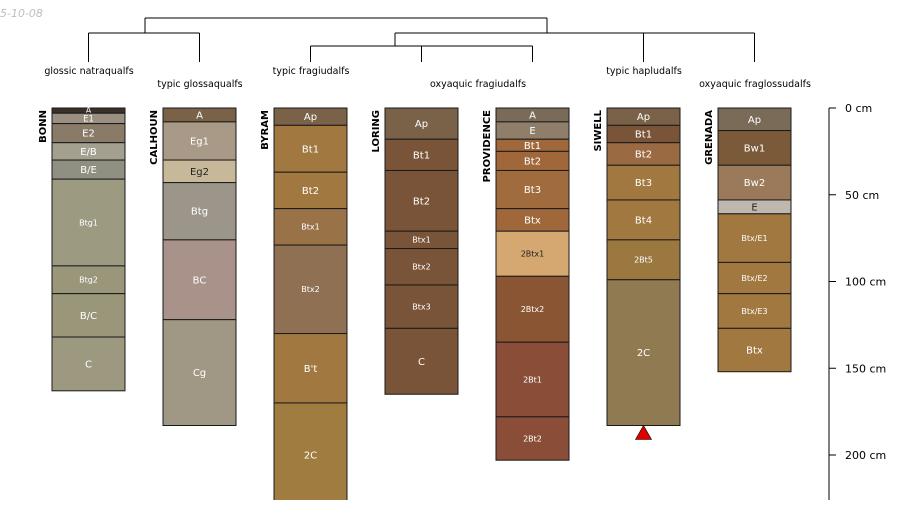 This screenshot has width=900, height=505. Describe the element at coordinates (43, 126) in the screenshot. I see `profile-name: BONN` at that location.